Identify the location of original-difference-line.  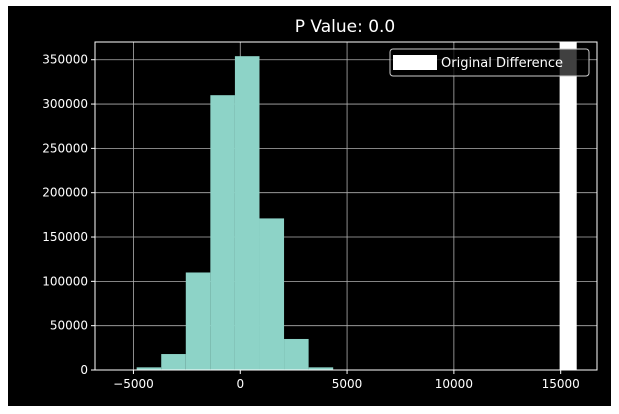
(568, 206).